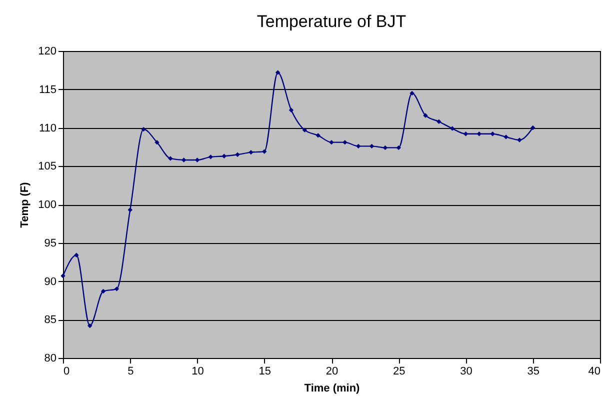  I want to click on y-tick-label: 120, so click(47, 52).